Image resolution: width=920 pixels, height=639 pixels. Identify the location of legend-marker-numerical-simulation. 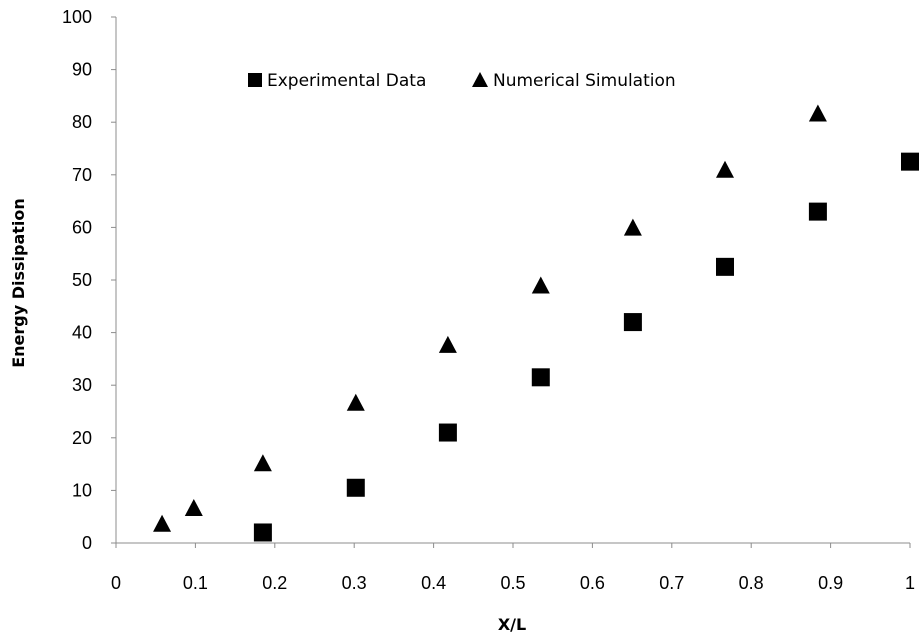
(480, 79).